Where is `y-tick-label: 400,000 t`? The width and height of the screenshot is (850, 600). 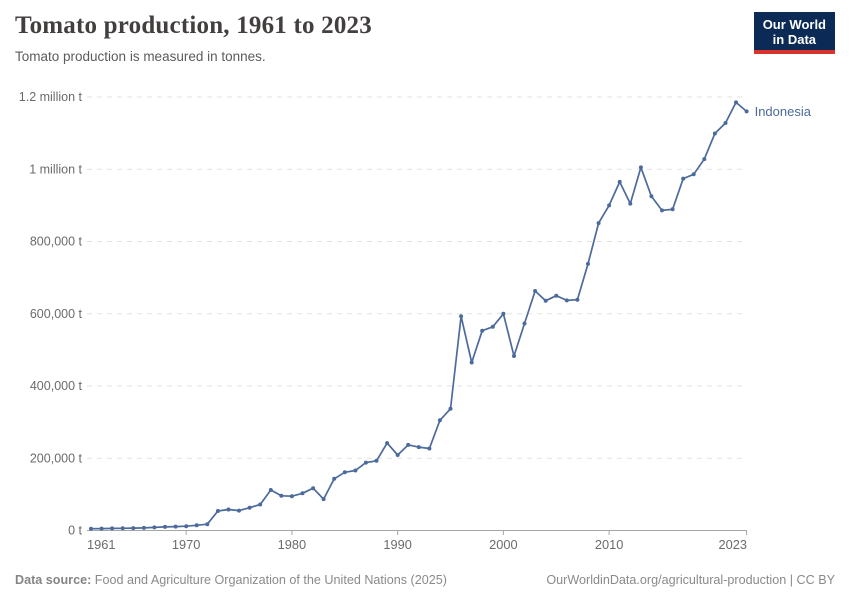
y-tick-label: 400,000 t is located at coordinates (56, 386).